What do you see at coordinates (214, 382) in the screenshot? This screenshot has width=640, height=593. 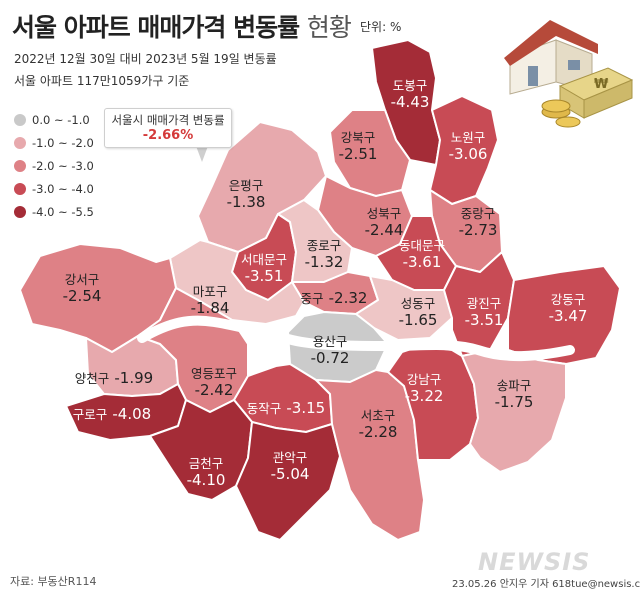 I see `district-label: 영등포구 -2.42` at bounding box center [214, 382].